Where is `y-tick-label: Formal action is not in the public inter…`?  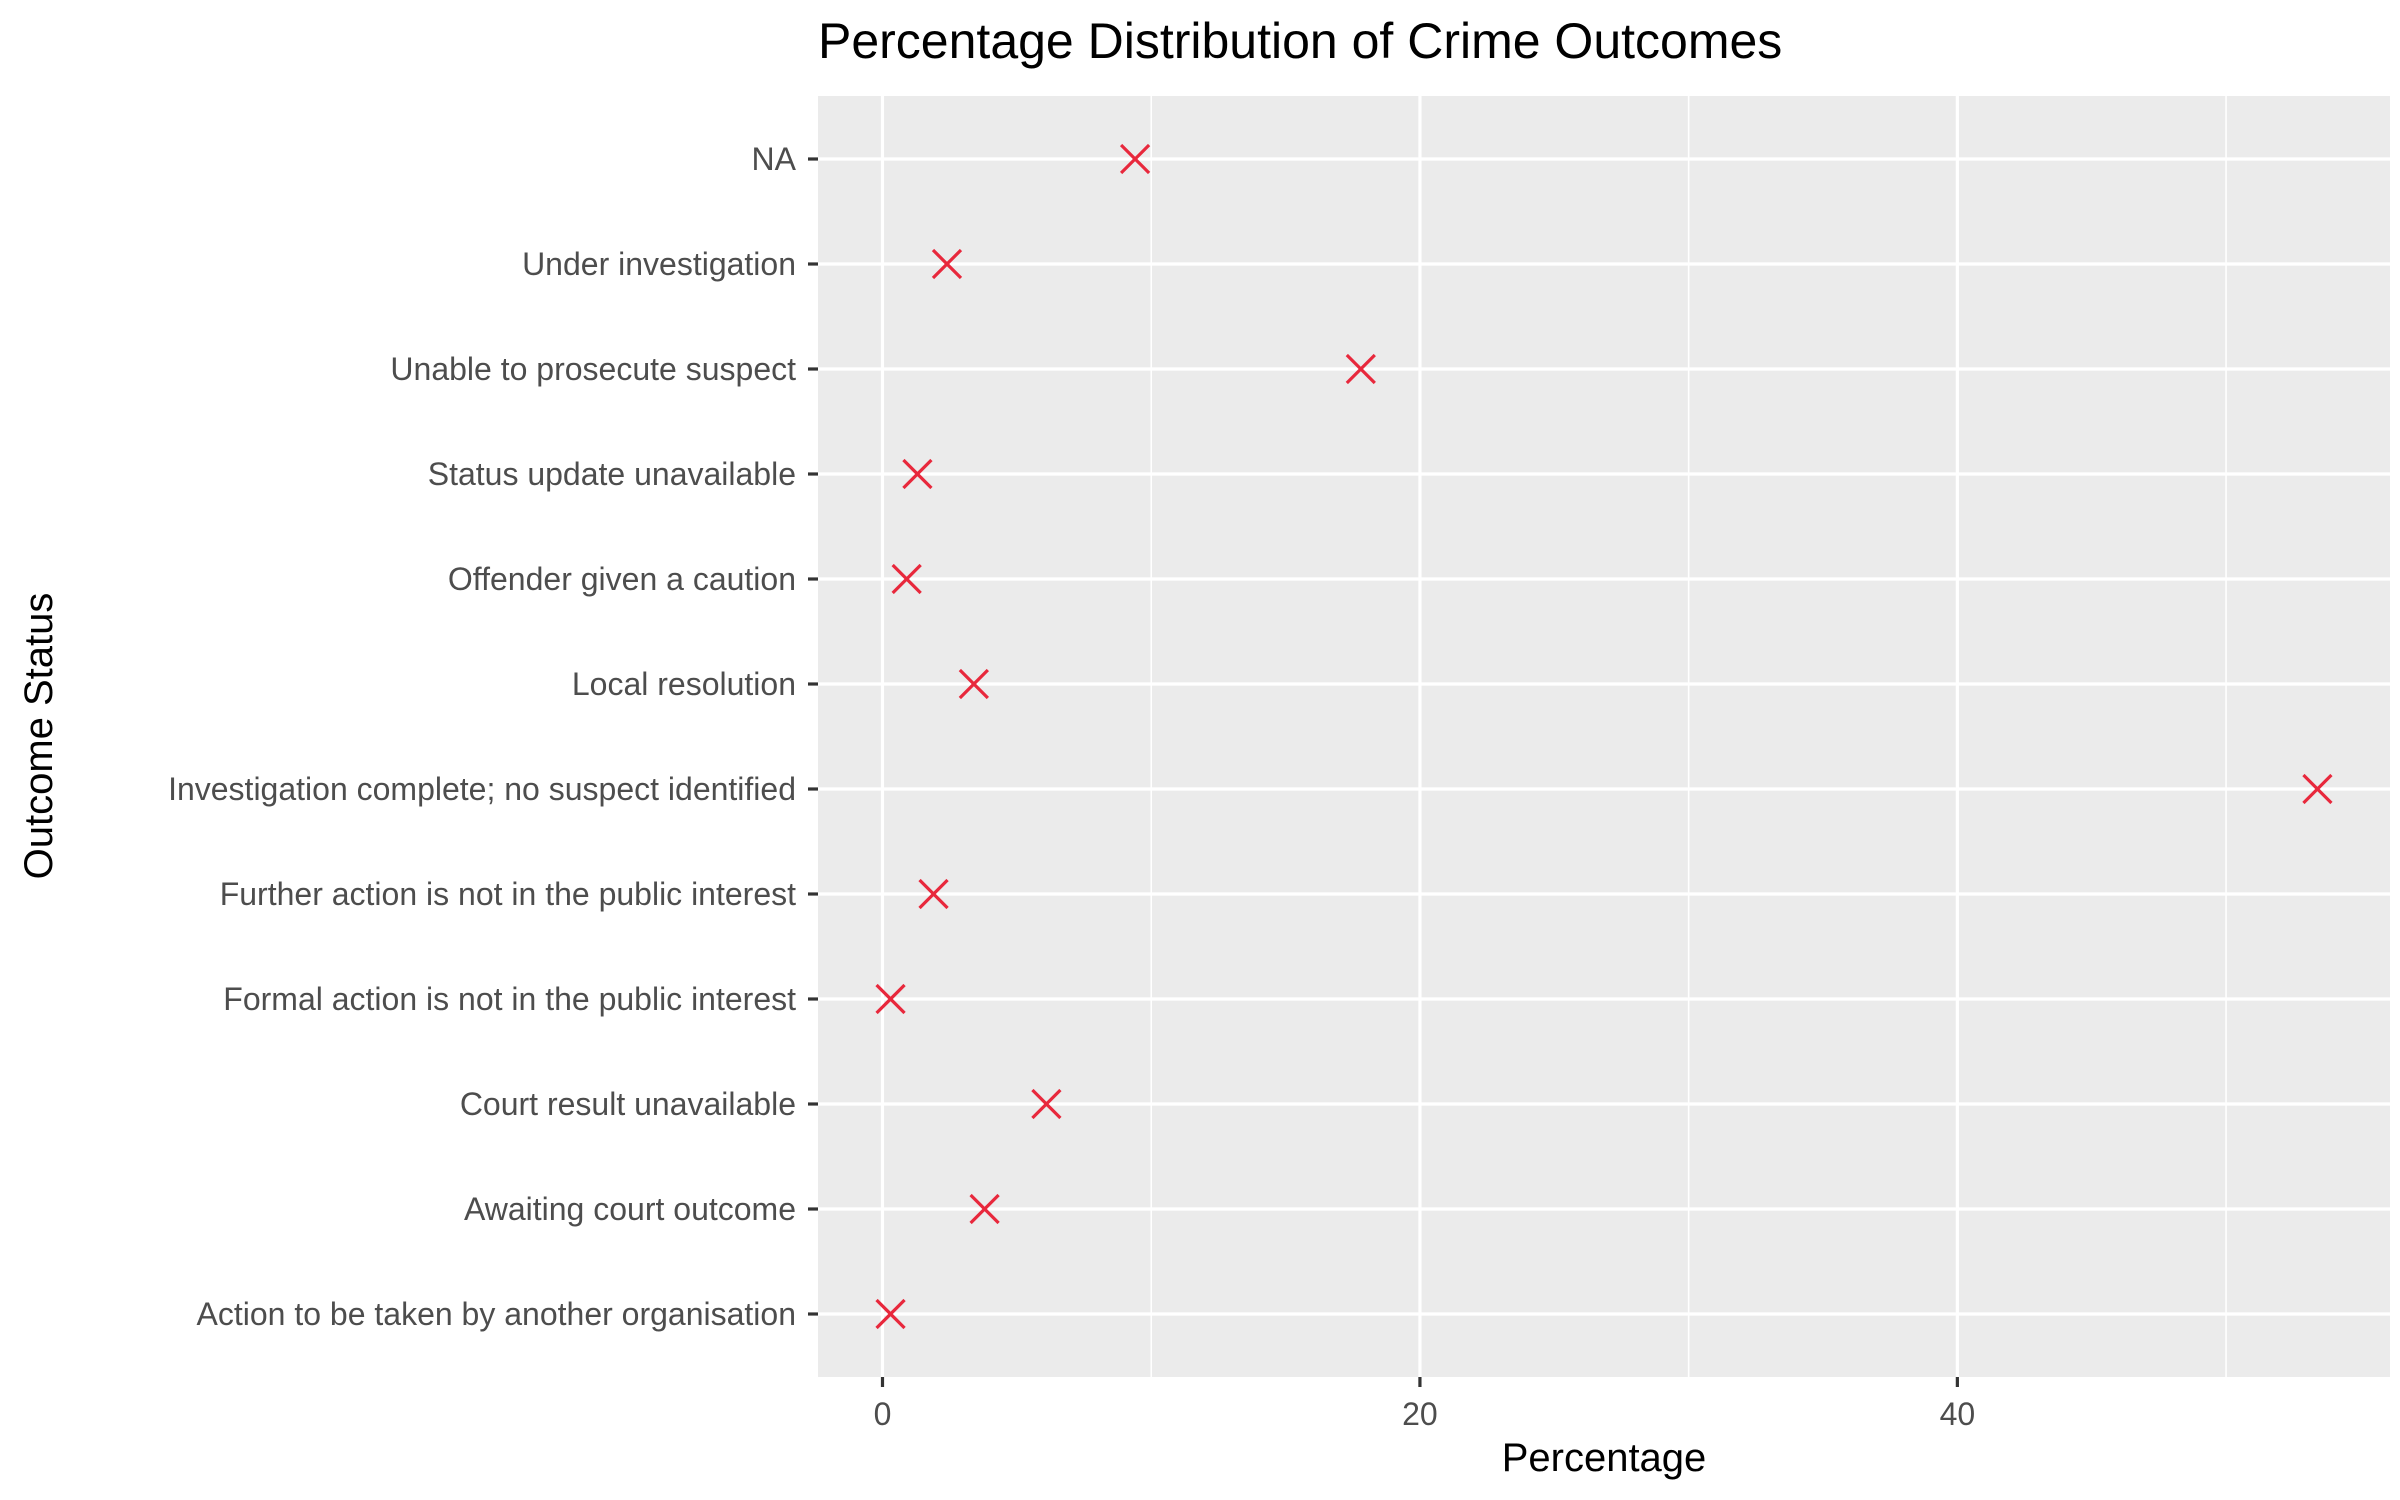
y-tick-label: Formal action is not in the public inter… is located at coordinates (509, 999).